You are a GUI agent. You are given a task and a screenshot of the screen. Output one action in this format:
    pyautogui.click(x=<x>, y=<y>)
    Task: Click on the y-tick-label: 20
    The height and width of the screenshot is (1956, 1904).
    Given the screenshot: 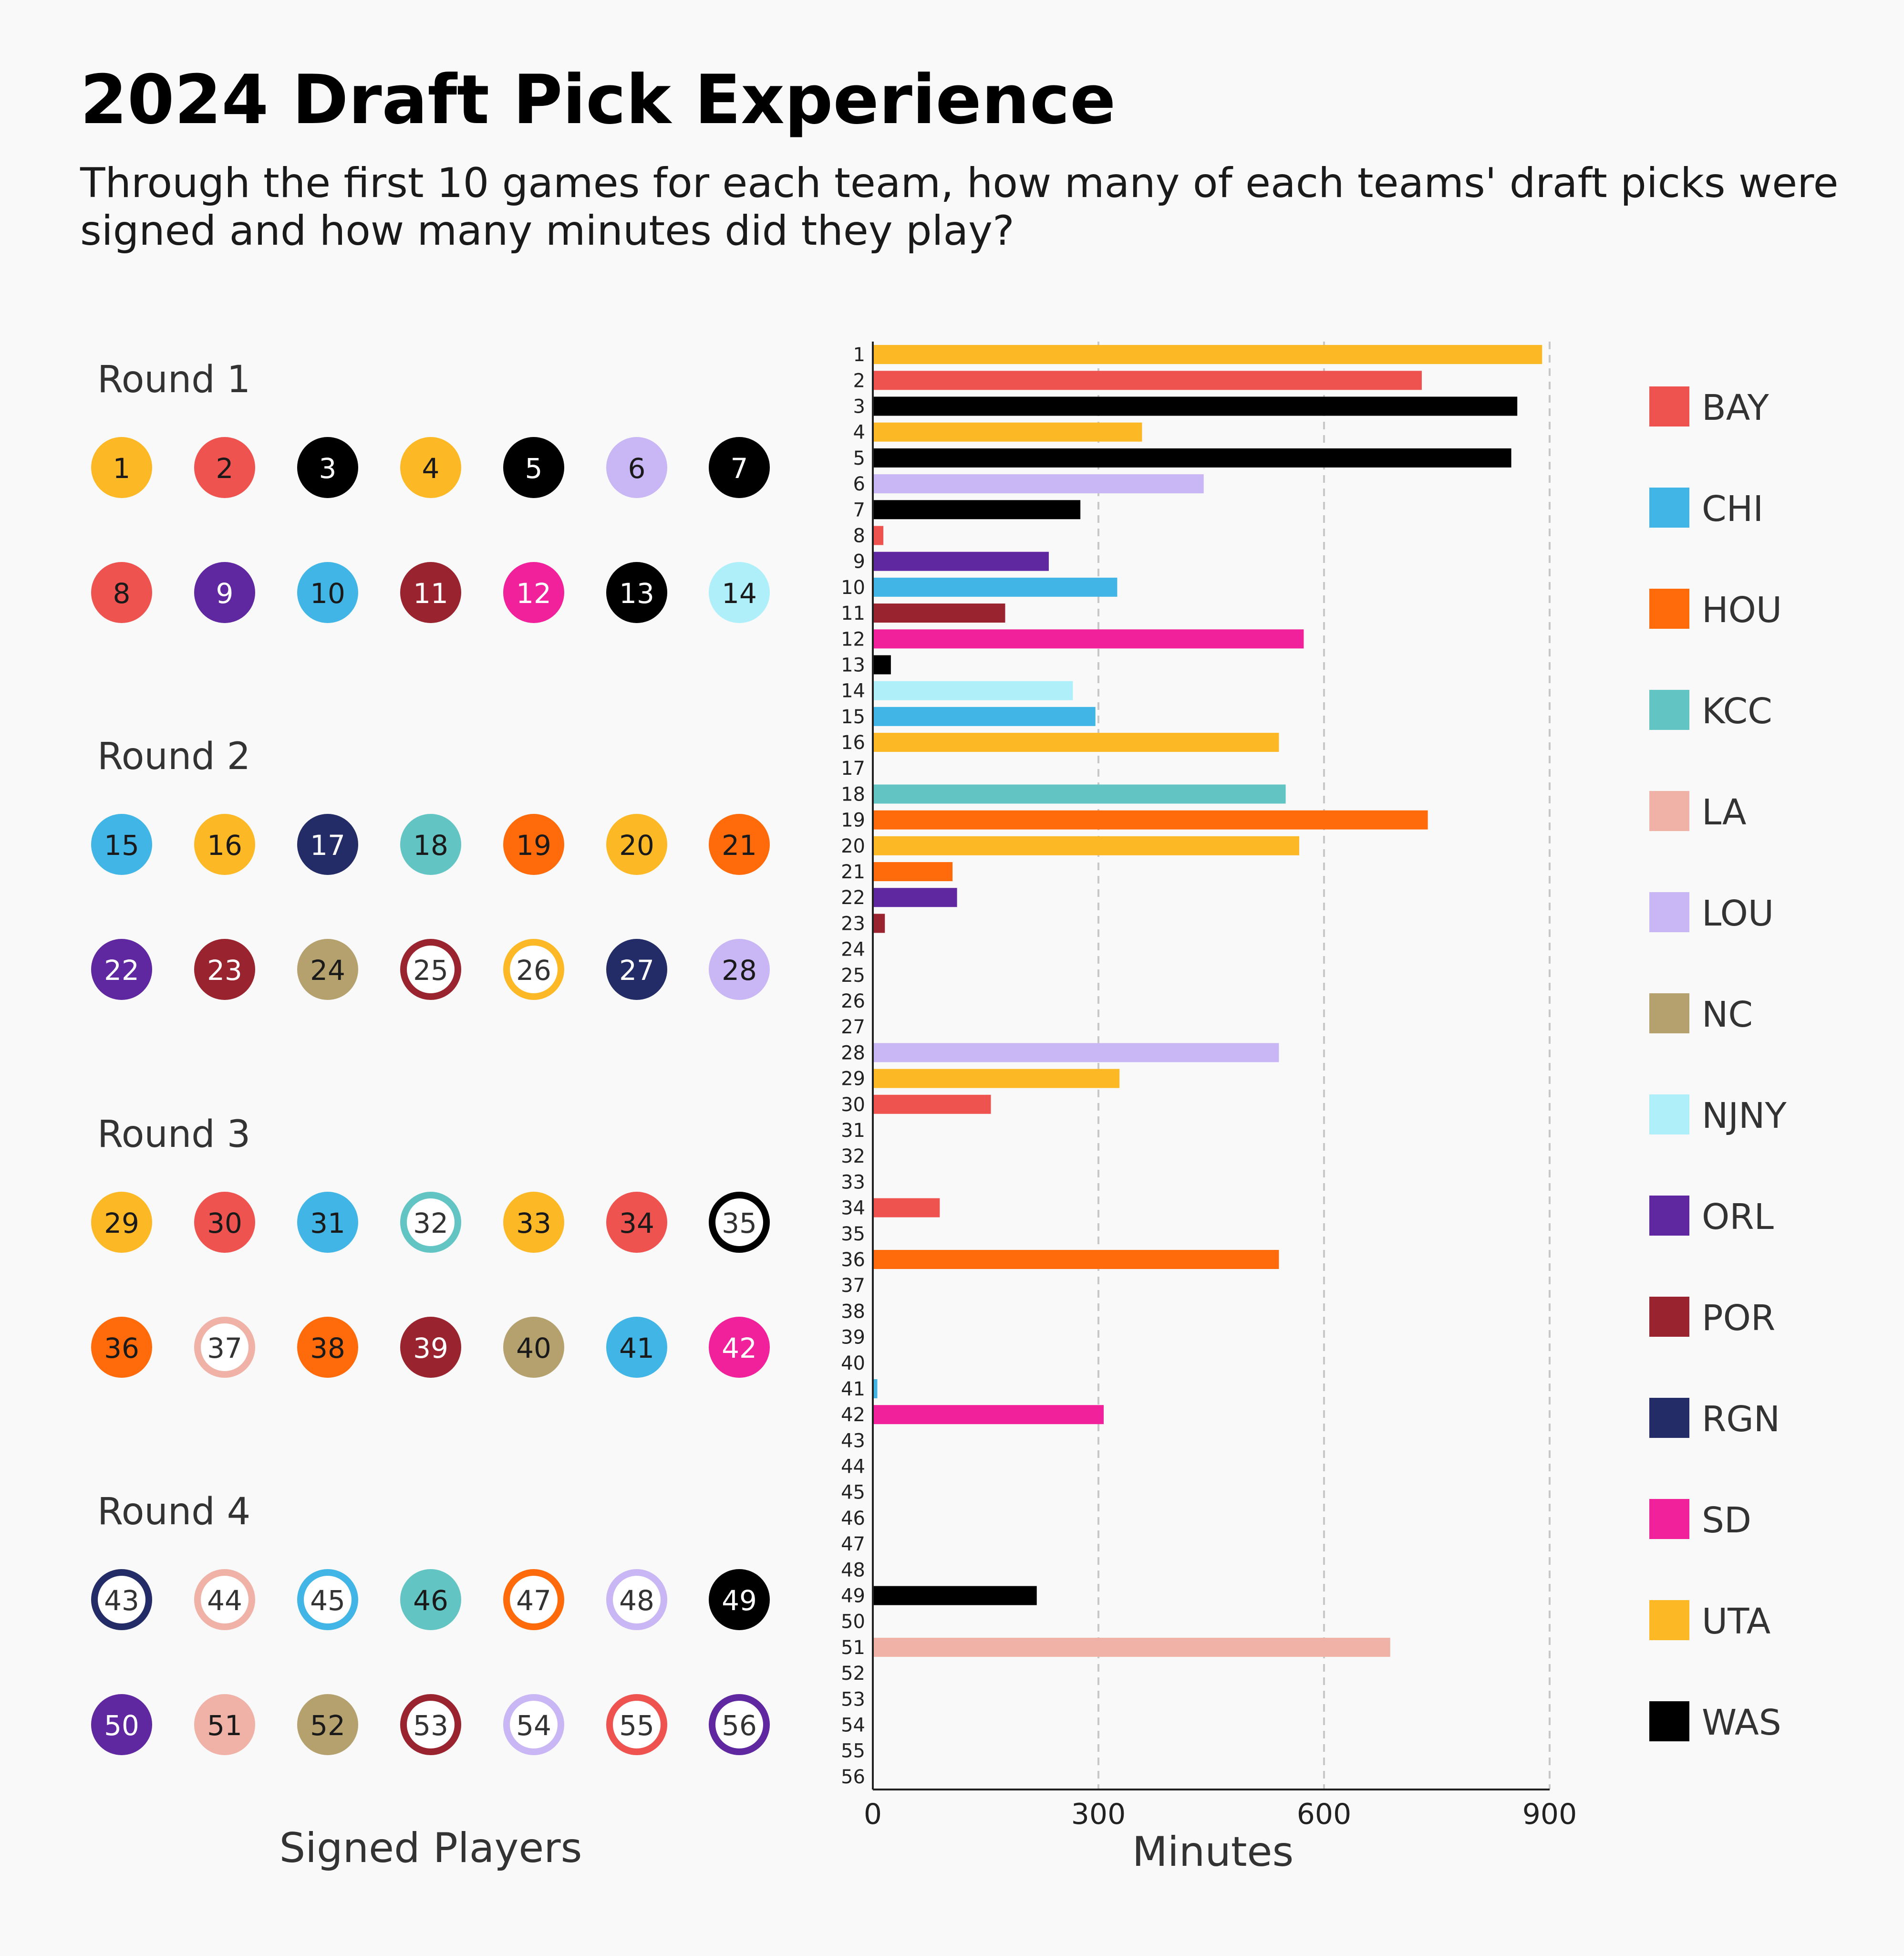 What is the action you would take?
    pyautogui.click(x=853, y=846)
    